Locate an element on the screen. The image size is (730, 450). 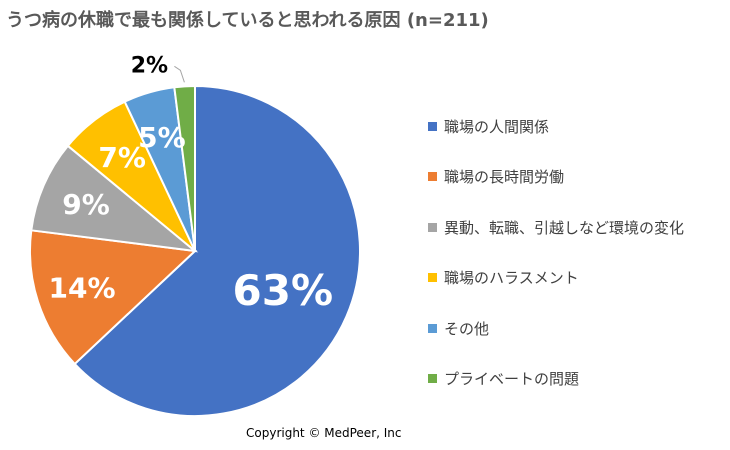
leader-line is located at coordinates (179, 74).